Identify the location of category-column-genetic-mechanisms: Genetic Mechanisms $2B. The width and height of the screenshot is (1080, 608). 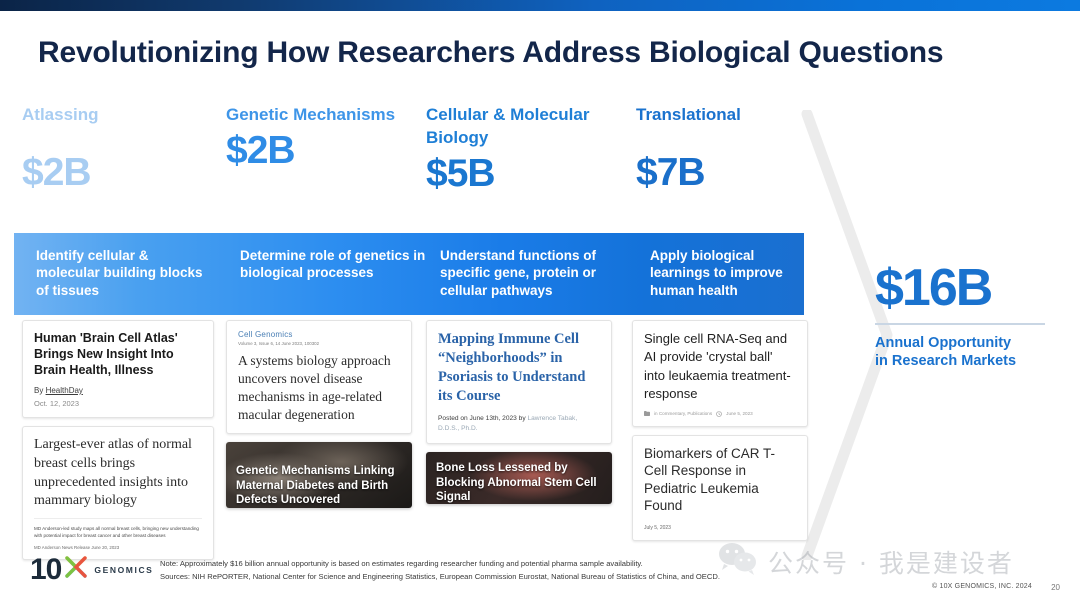
(324, 137).